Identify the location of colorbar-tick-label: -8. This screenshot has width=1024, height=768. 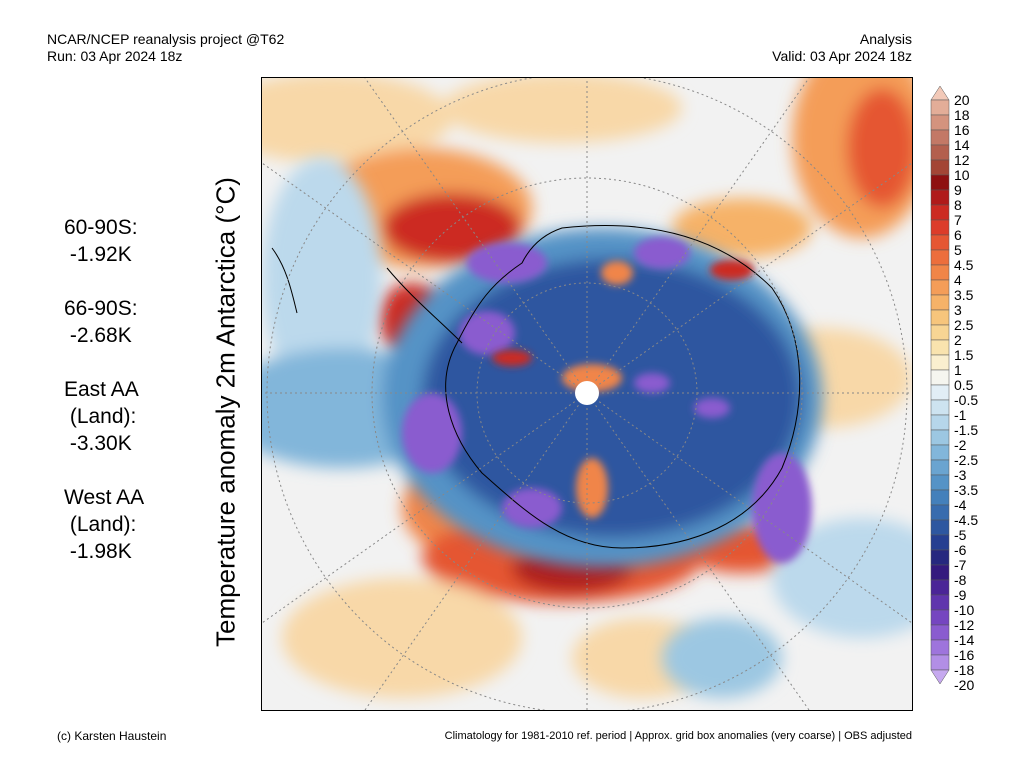
(960, 580).